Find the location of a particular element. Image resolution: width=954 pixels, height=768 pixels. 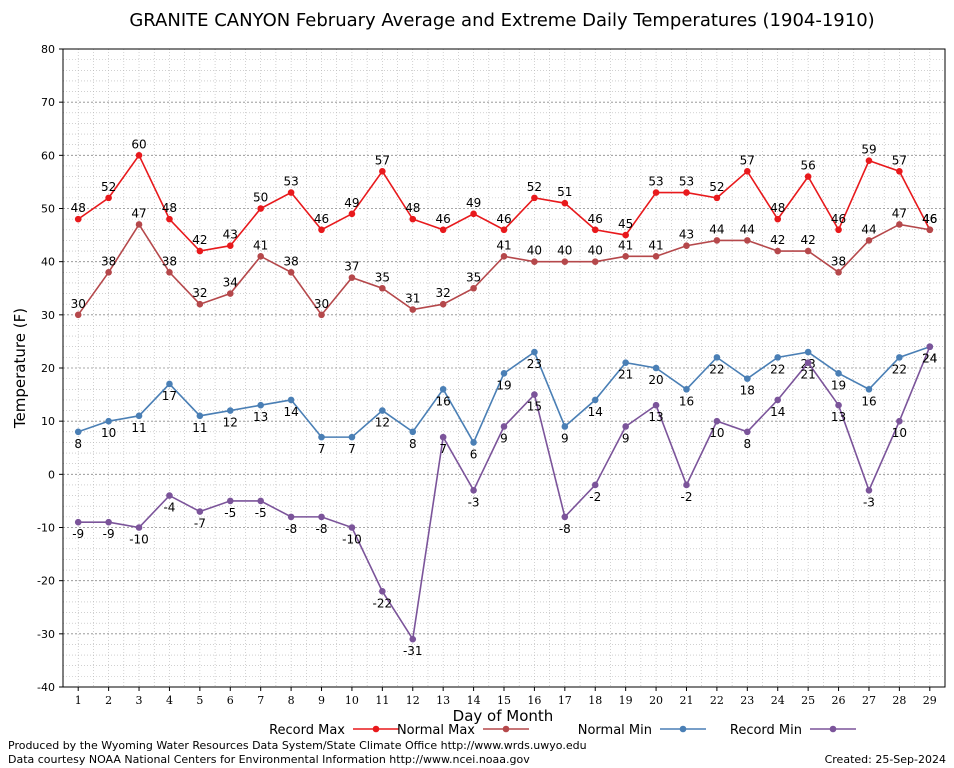

y-tick-label: 30 is located at coordinates (48, 315).